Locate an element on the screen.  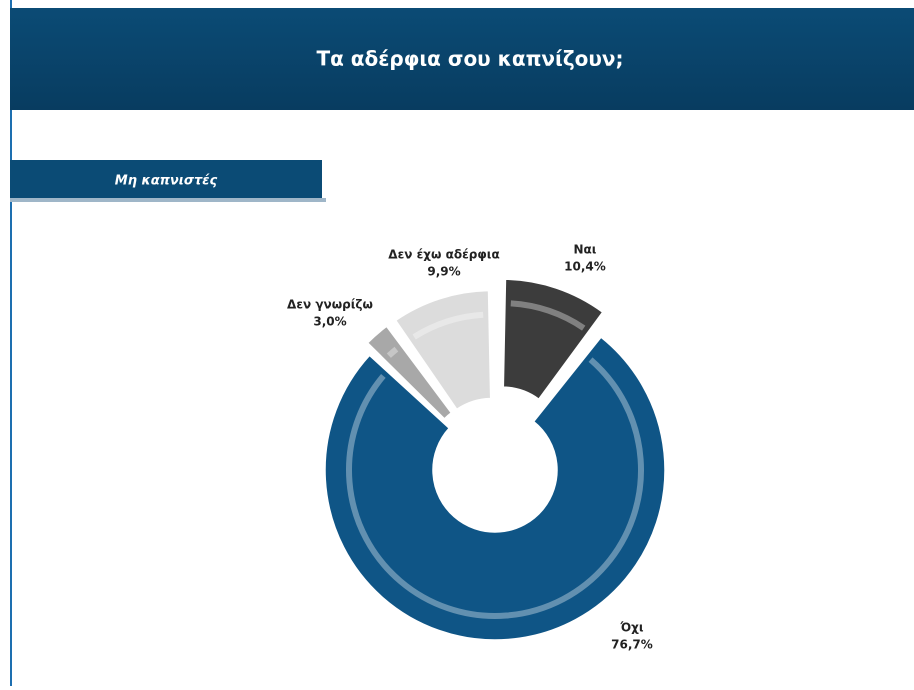
header-bar is located at coordinates (462, 59).